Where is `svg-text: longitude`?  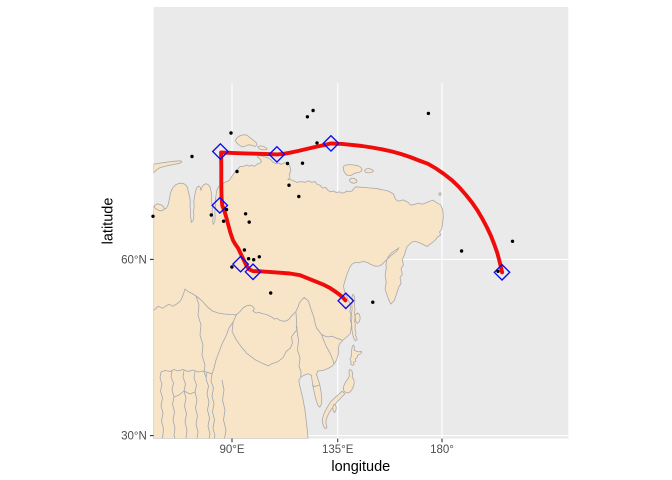 svg-text: longitude is located at coordinates (360, 467).